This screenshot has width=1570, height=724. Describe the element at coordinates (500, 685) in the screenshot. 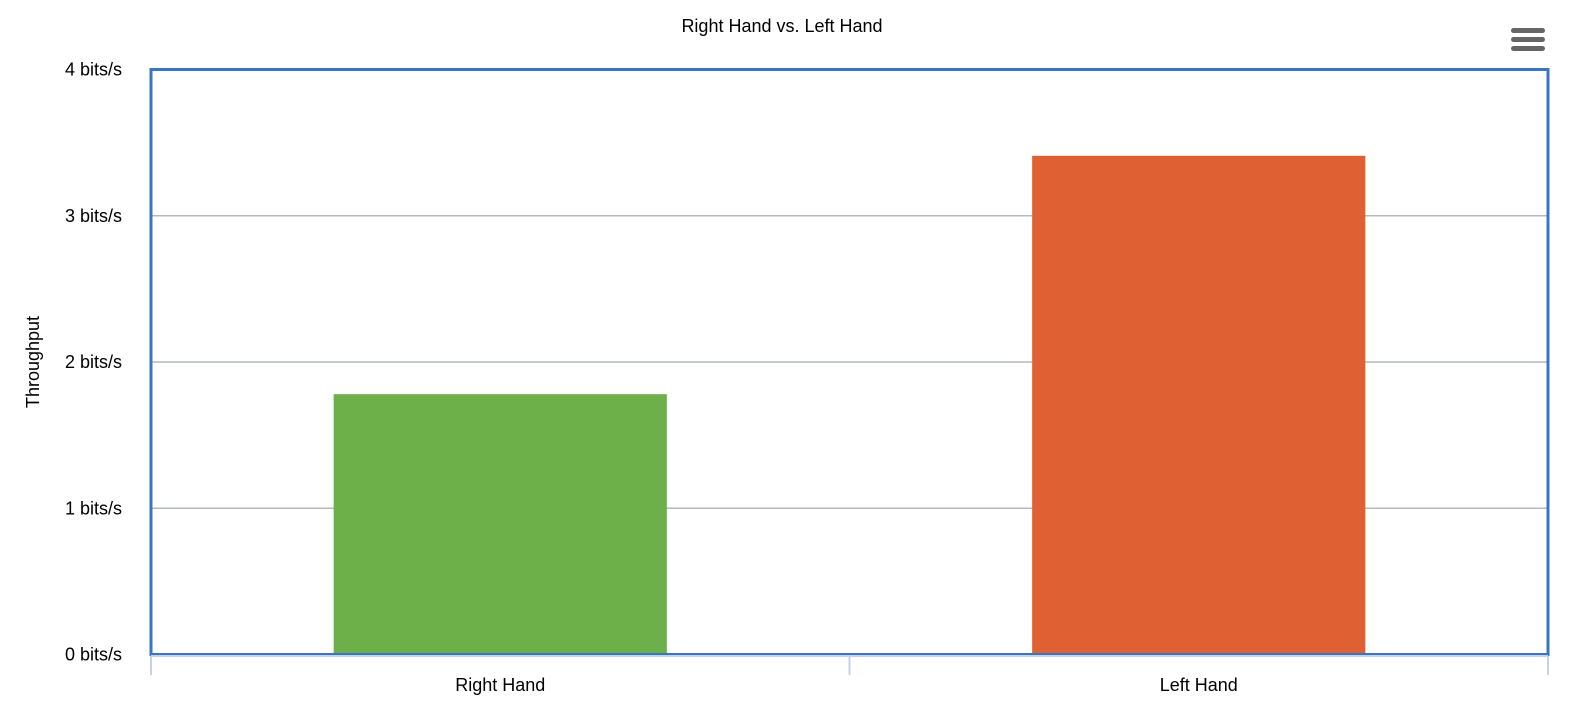

I see `x-tick-label: Right Hand` at that location.